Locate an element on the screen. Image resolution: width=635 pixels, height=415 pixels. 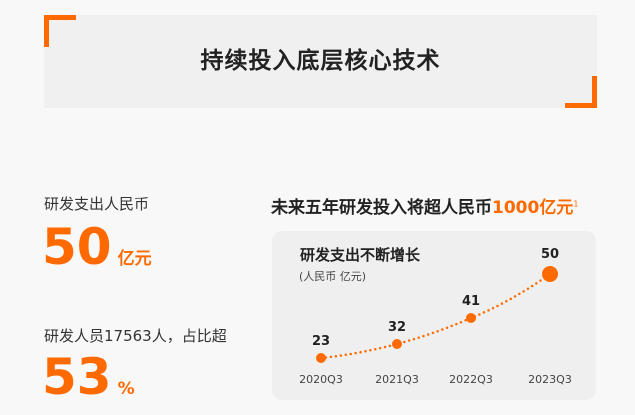
rd-staff-label: 研发人员17563人，占比超 is located at coordinates (135, 336).